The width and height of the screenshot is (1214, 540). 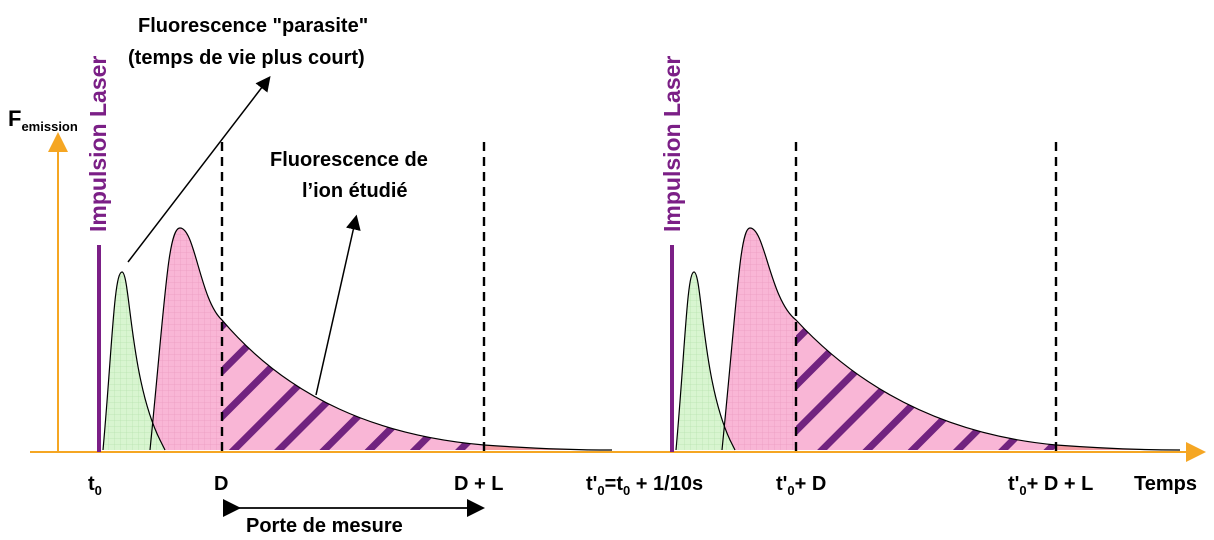 I want to click on tick-t0: t0, so click(x=95, y=485).